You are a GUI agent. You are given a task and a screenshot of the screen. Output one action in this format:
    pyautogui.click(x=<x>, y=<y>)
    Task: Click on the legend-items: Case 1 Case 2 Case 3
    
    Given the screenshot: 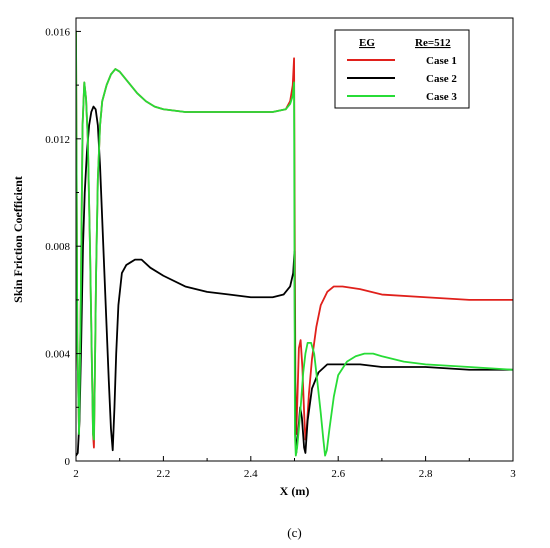 What is the action you would take?
    pyautogui.click(x=402, y=79)
    